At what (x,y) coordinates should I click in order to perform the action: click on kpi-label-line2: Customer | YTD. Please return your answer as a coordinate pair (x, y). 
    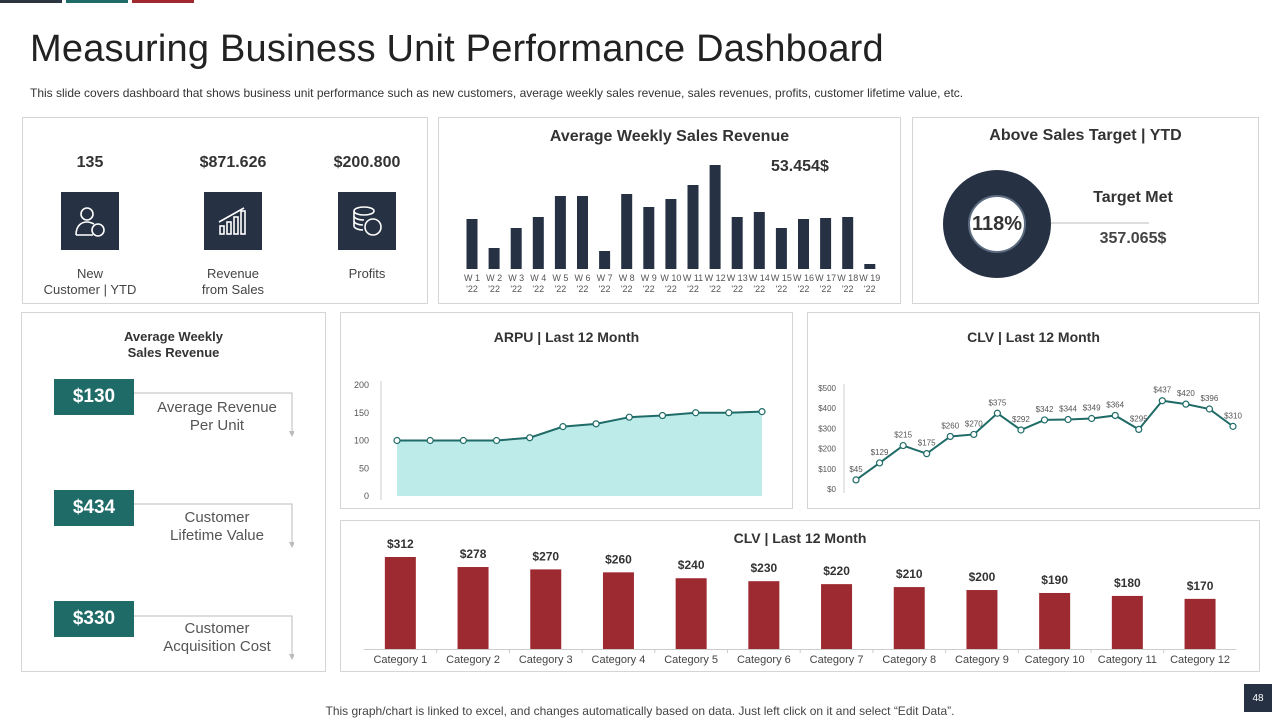
    Looking at the image, I should click on (90, 289).